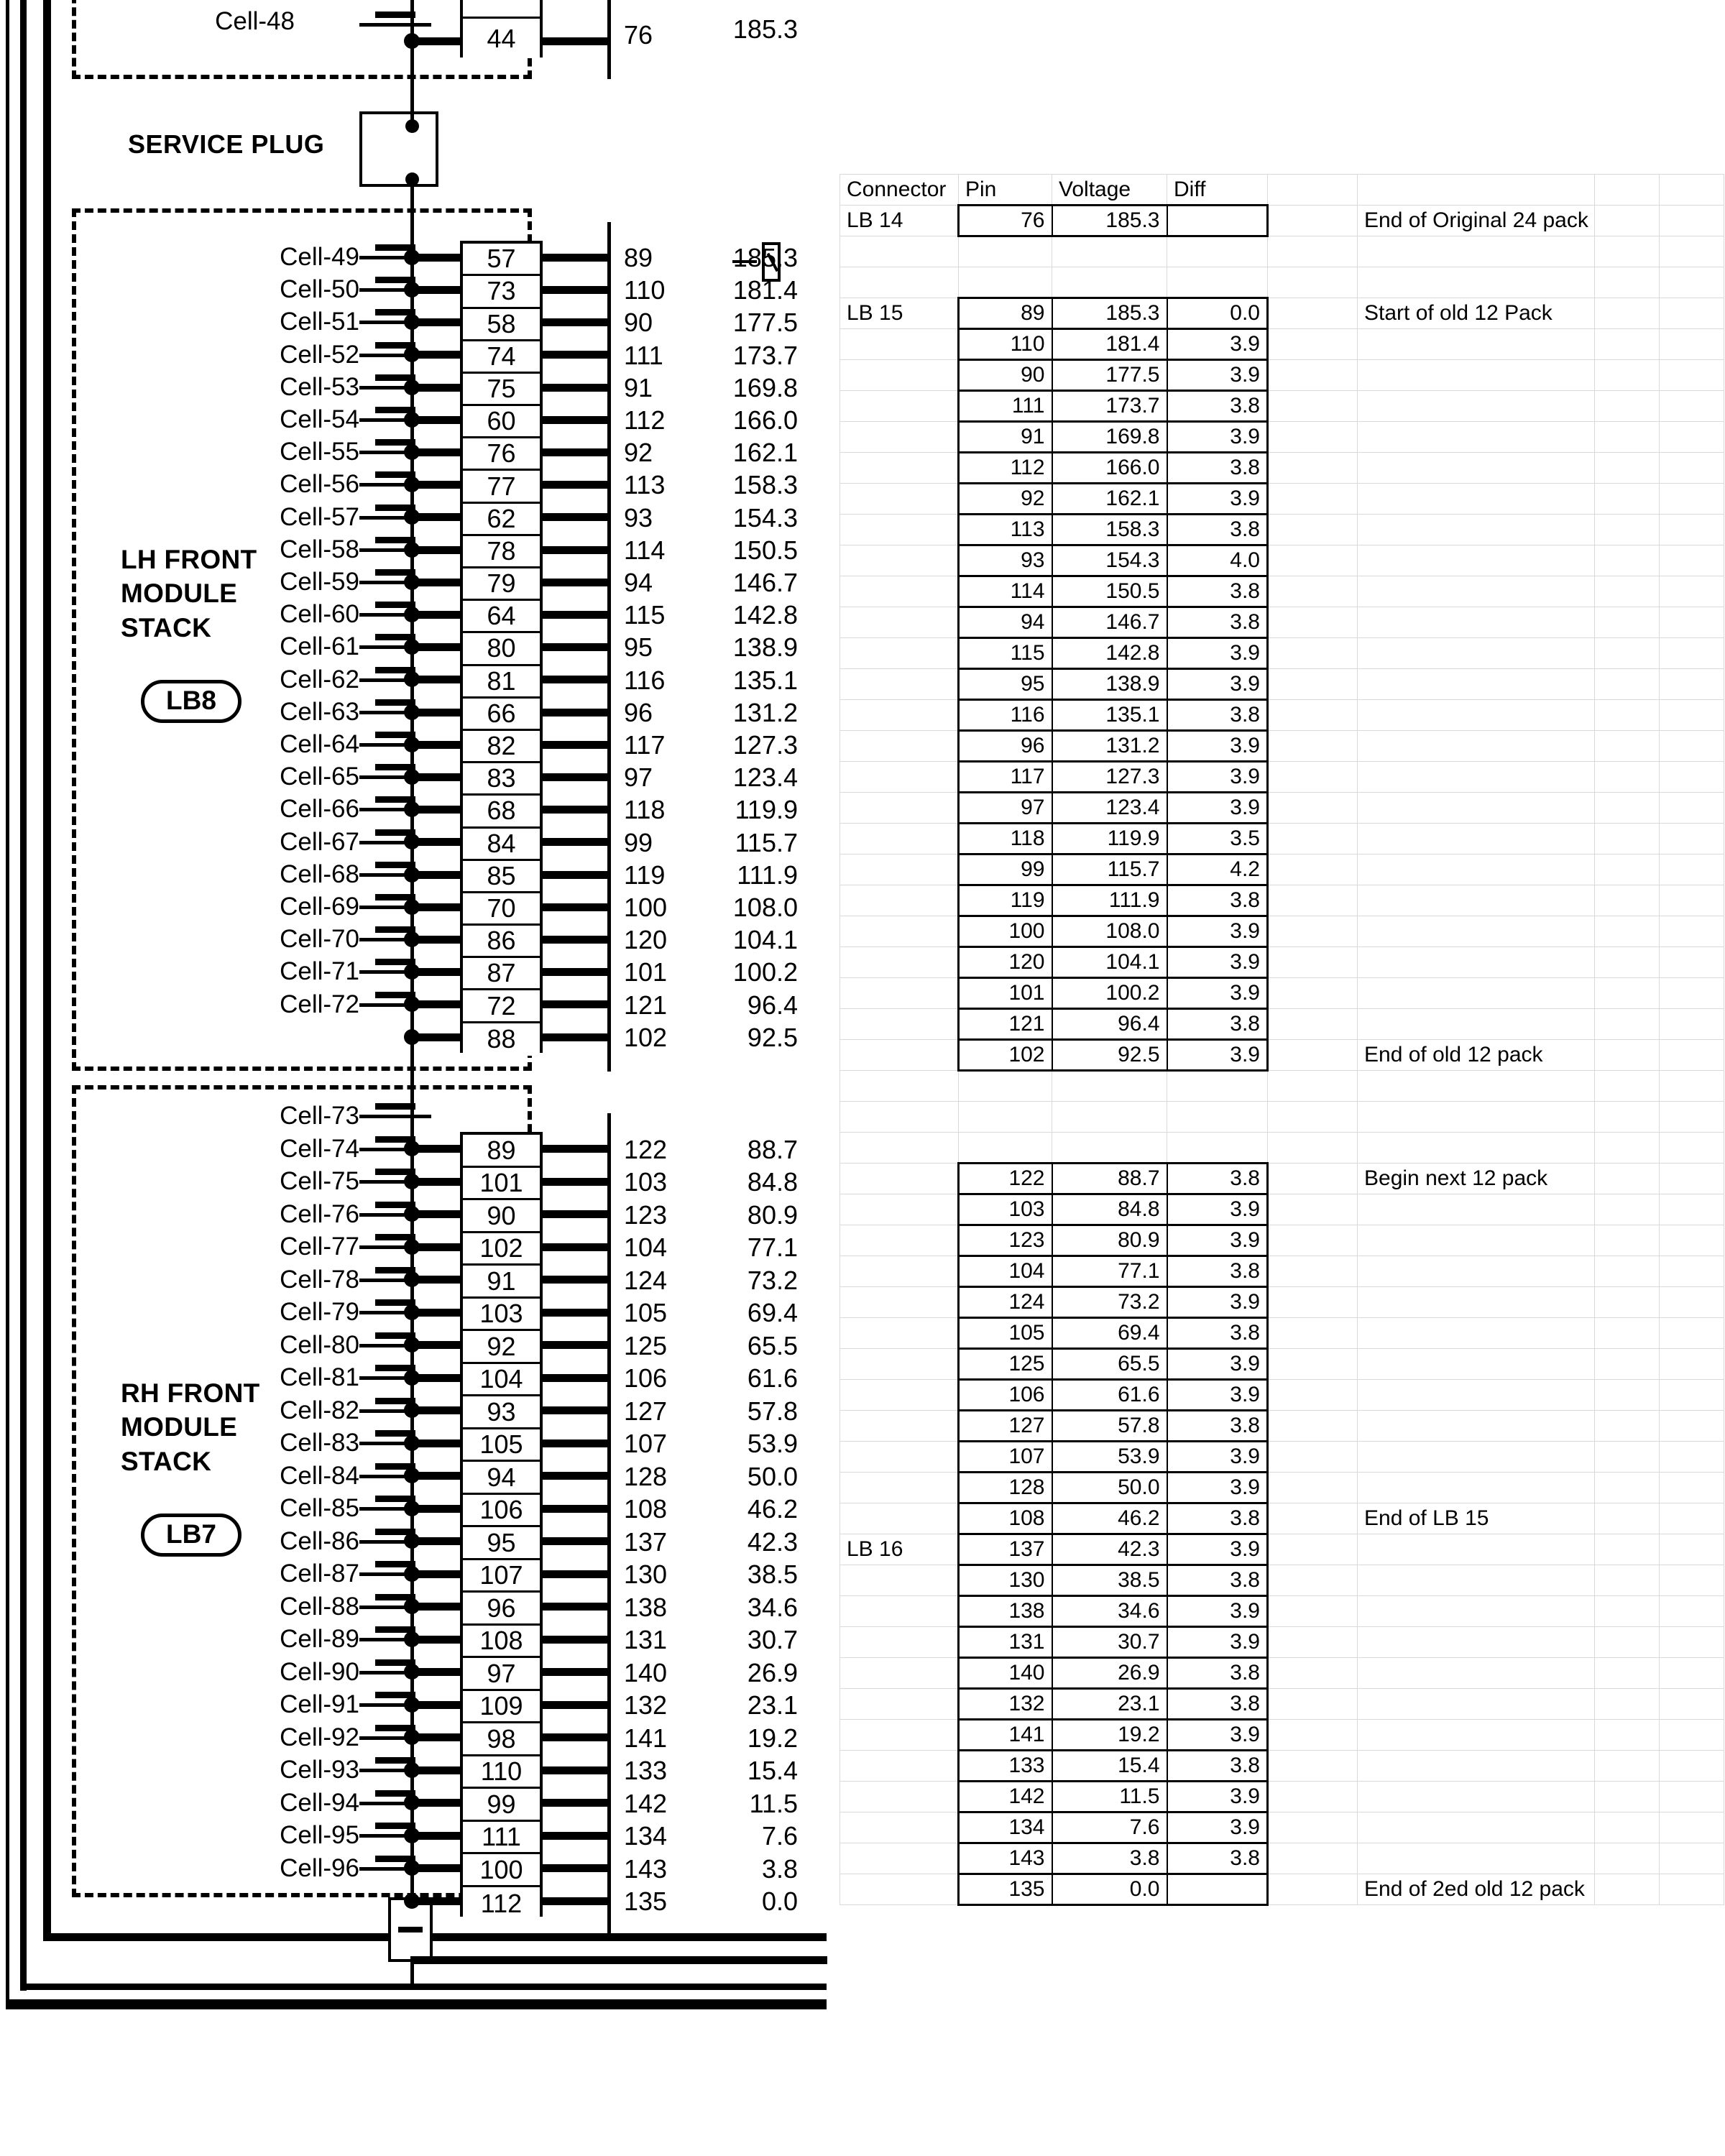 The image size is (1725, 2156). What do you see at coordinates (1476, 1055) in the screenshot?
I see `cell-note: End of old 12 pack` at bounding box center [1476, 1055].